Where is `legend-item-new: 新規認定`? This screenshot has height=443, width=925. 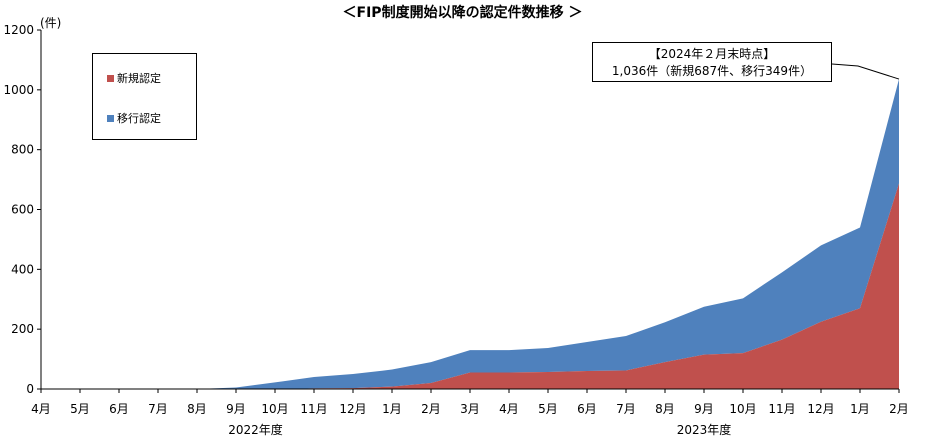 legend-item-new: 新規認定 is located at coordinates (134, 78).